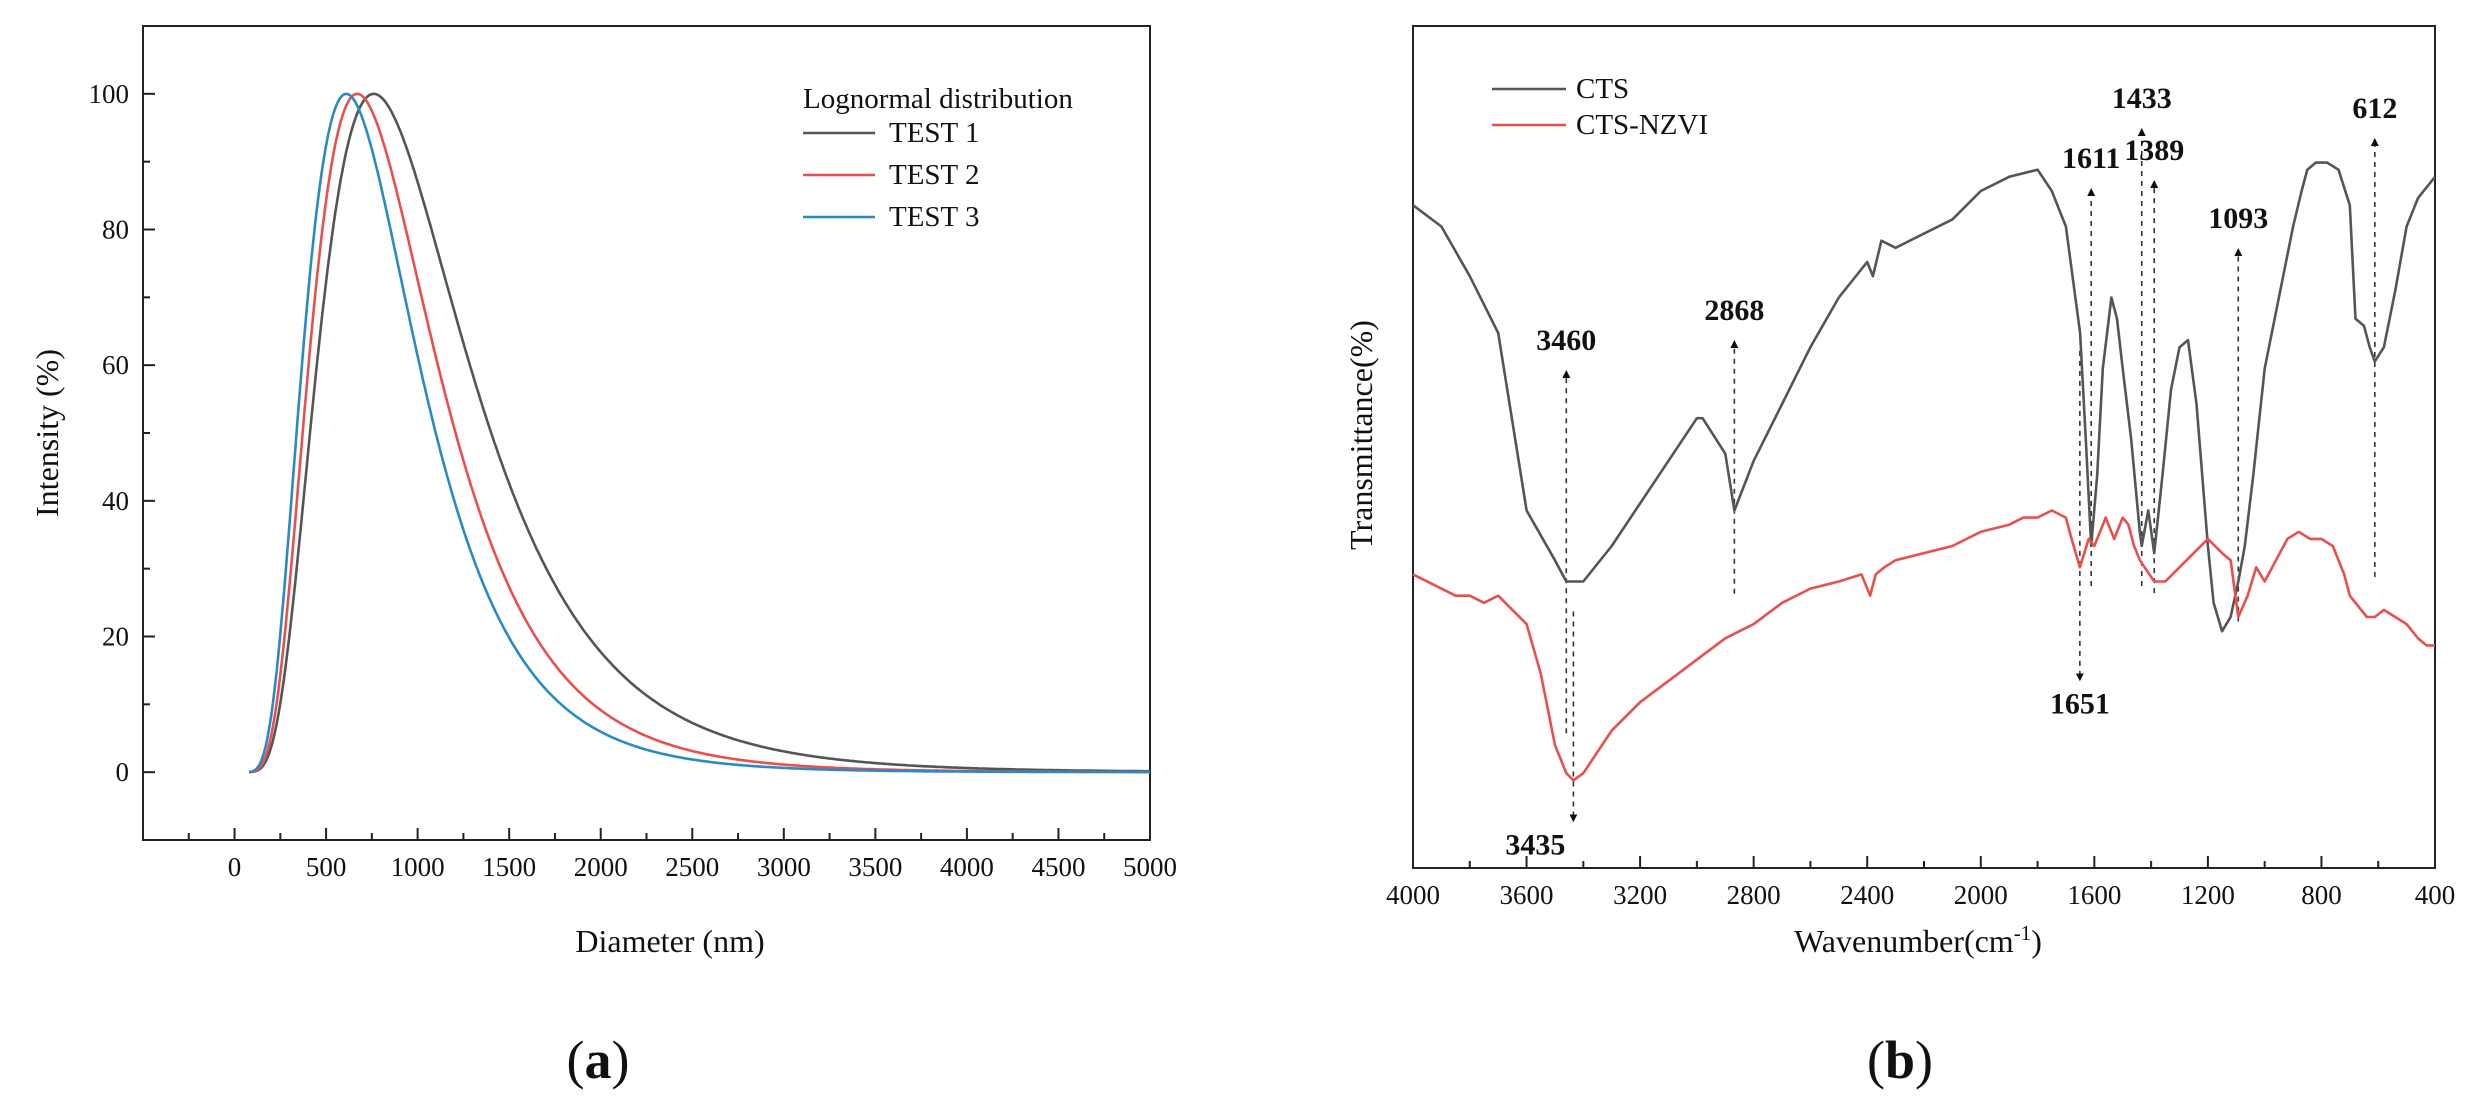  I want to click on chart-b-x-tick-label-1200: 1200, so click(2208, 895).